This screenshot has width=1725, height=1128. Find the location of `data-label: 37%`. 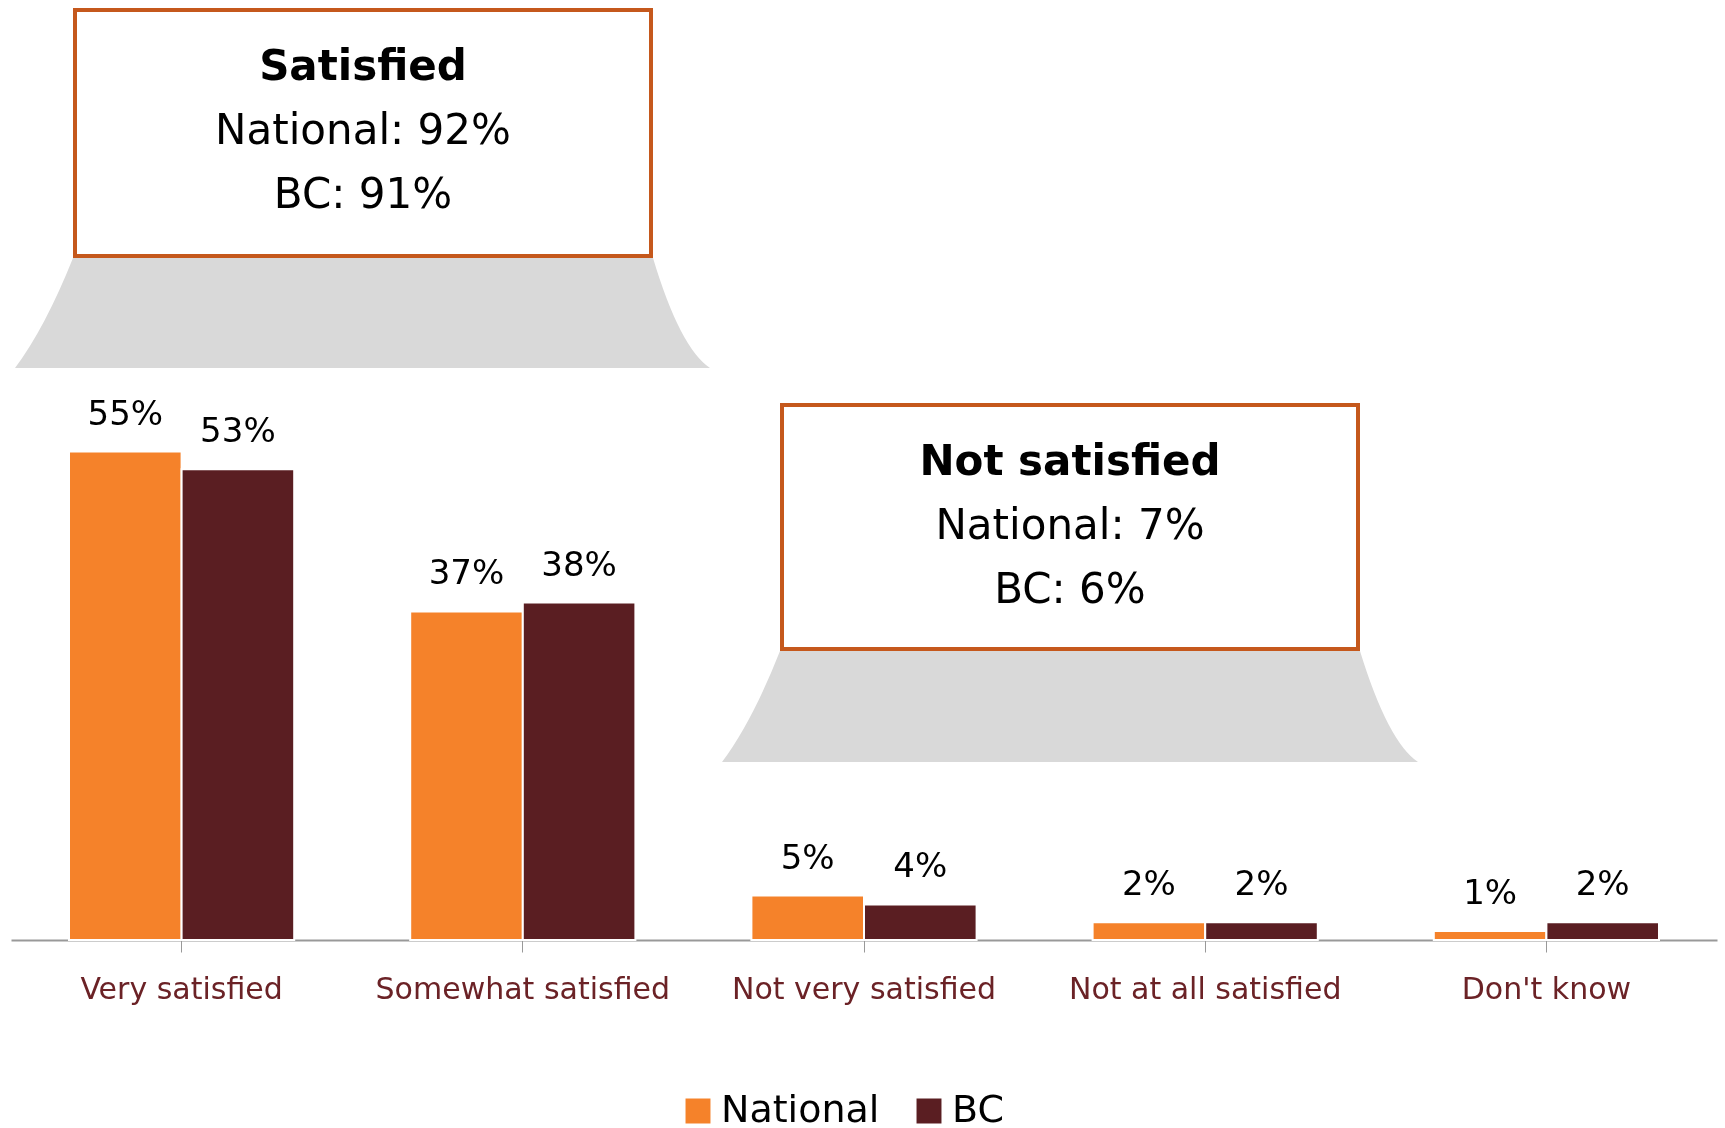

data-label: 37% is located at coordinates (466, 572).